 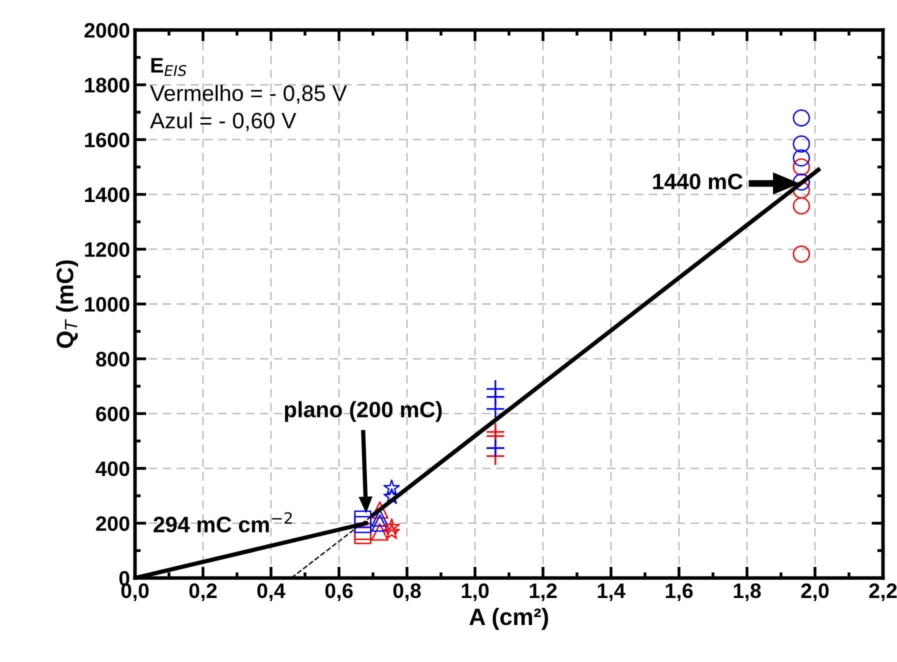 I want to click on x-tick-label: 0,8, so click(x=407, y=592).